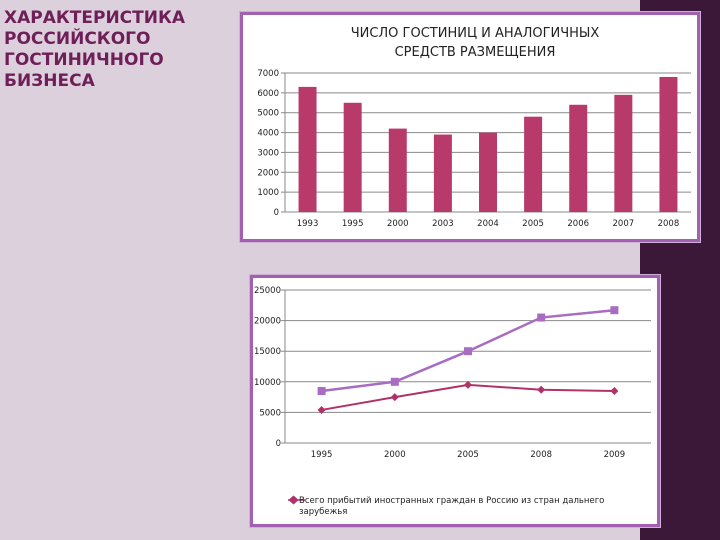 This screenshot has width=720, height=540. I want to click on y-tick-label: 20000, so click(267, 322).